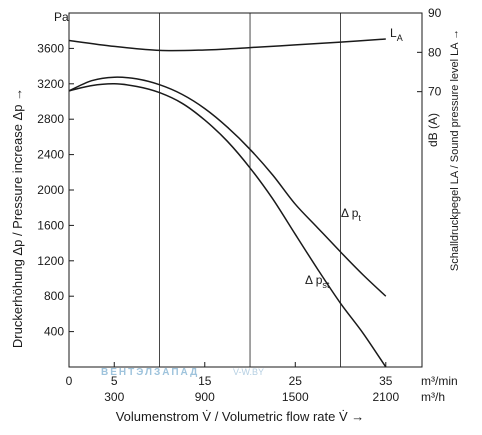 This screenshot has height=435, width=482. I want to click on x-secondary-tick-label: 2100, so click(385, 397).